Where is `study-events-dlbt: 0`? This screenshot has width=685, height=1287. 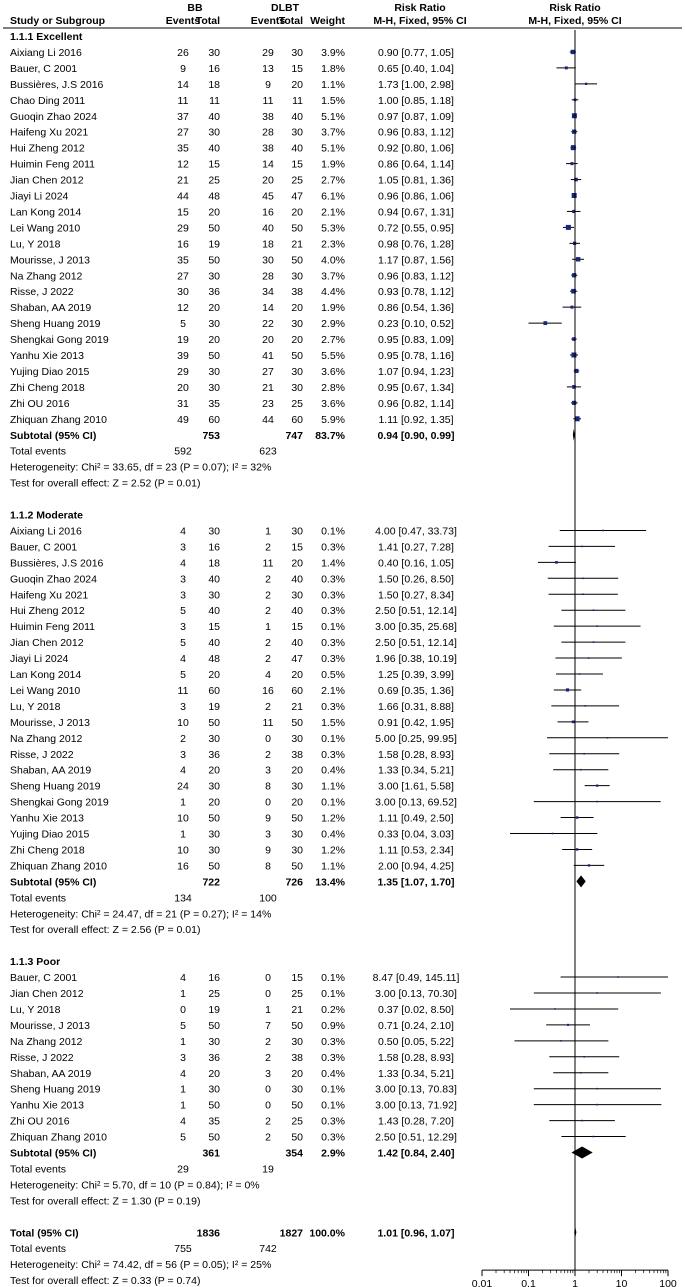 study-events-dlbt: 0 is located at coordinates (268, 1106).